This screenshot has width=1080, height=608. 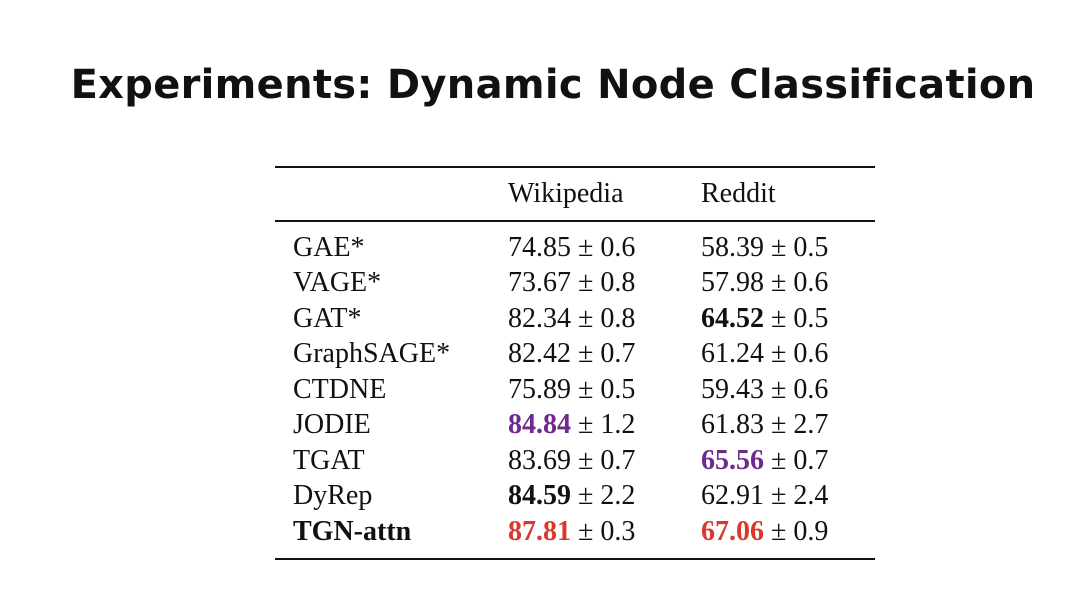 What do you see at coordinates (571, 248) in the screenshot?
I see `wikipedia-cell: 74.85 ± 0.6` at bounding box center [571, 248].